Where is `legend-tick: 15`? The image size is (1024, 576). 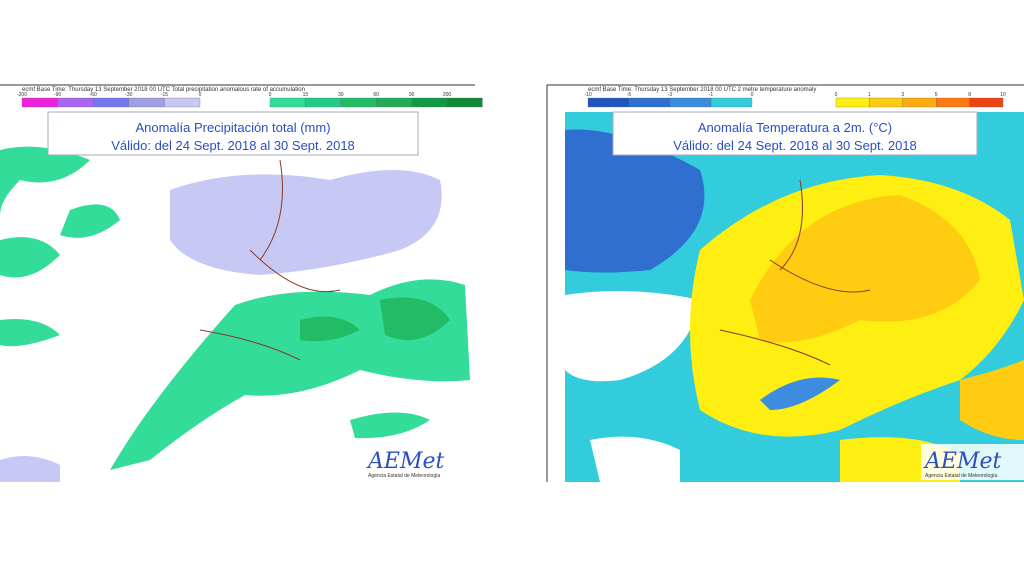 legend-tick: 15 is located at coordinates (306, 95).